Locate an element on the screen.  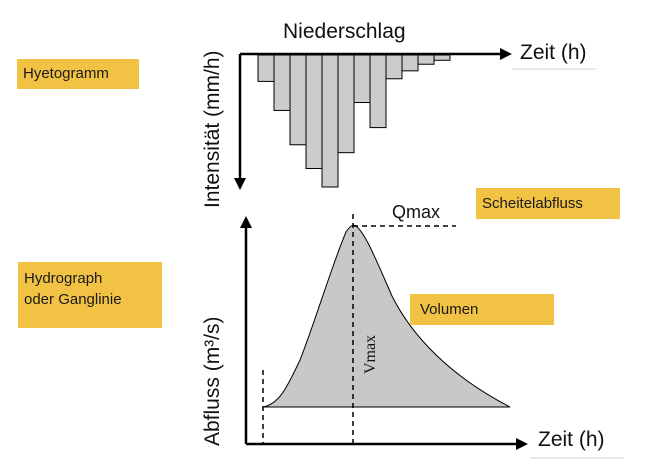
hyetograph-bars is located at coordinates (354, 121).